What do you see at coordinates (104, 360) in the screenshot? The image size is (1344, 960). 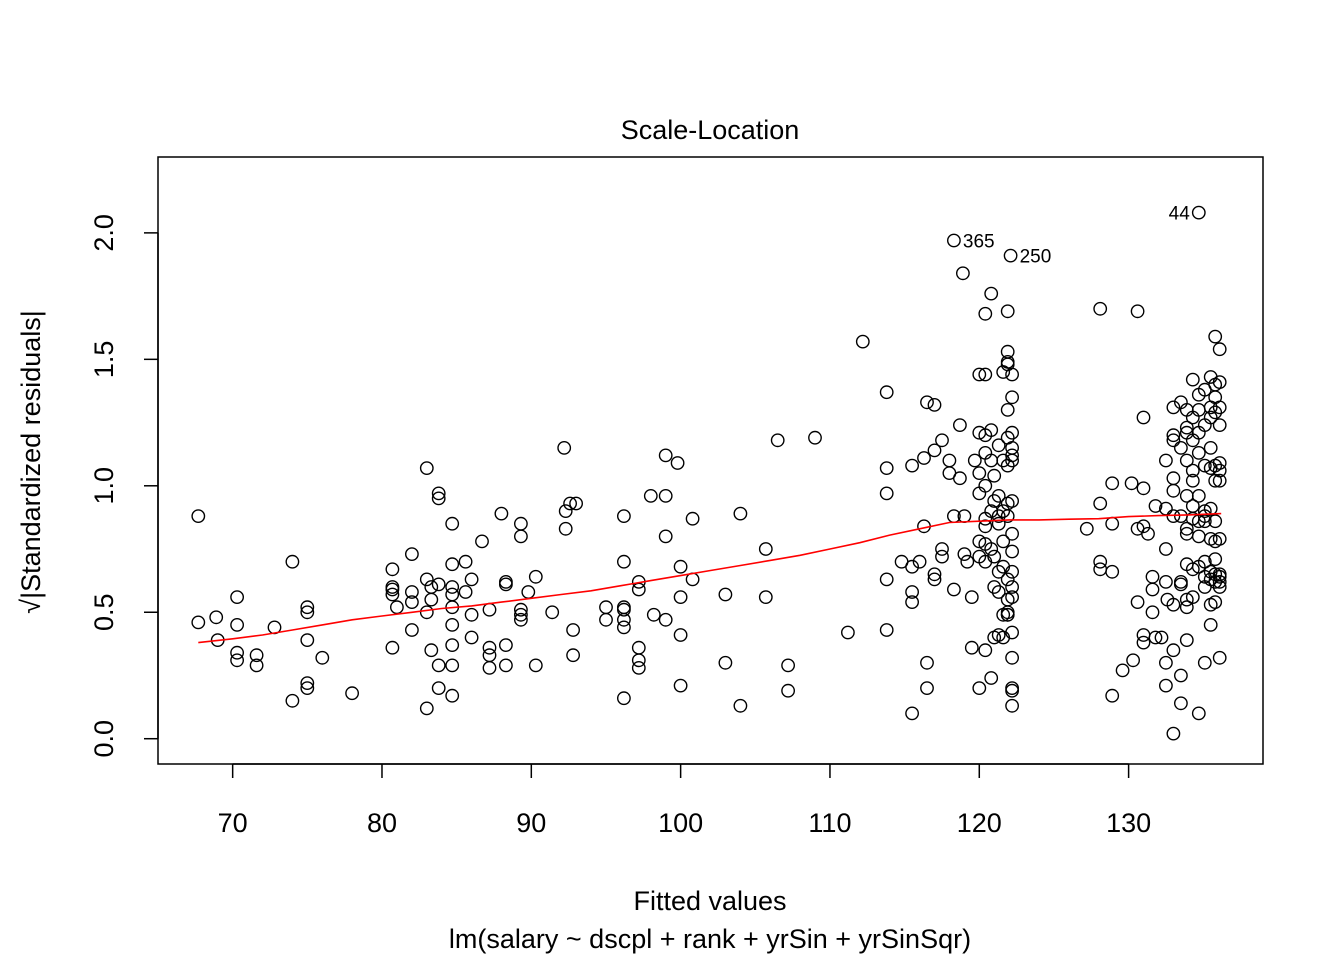 I see `y-tick-label: 1.5` at bounding box center [104, 360].